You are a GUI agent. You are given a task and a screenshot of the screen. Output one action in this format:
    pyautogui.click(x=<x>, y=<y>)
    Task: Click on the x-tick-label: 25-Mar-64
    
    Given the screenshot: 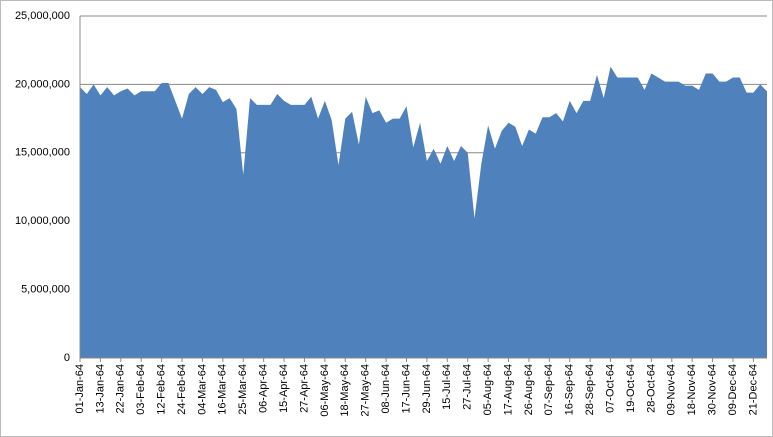 What is the action you would take?
    pyautogui.click(x=243, y=389)
    